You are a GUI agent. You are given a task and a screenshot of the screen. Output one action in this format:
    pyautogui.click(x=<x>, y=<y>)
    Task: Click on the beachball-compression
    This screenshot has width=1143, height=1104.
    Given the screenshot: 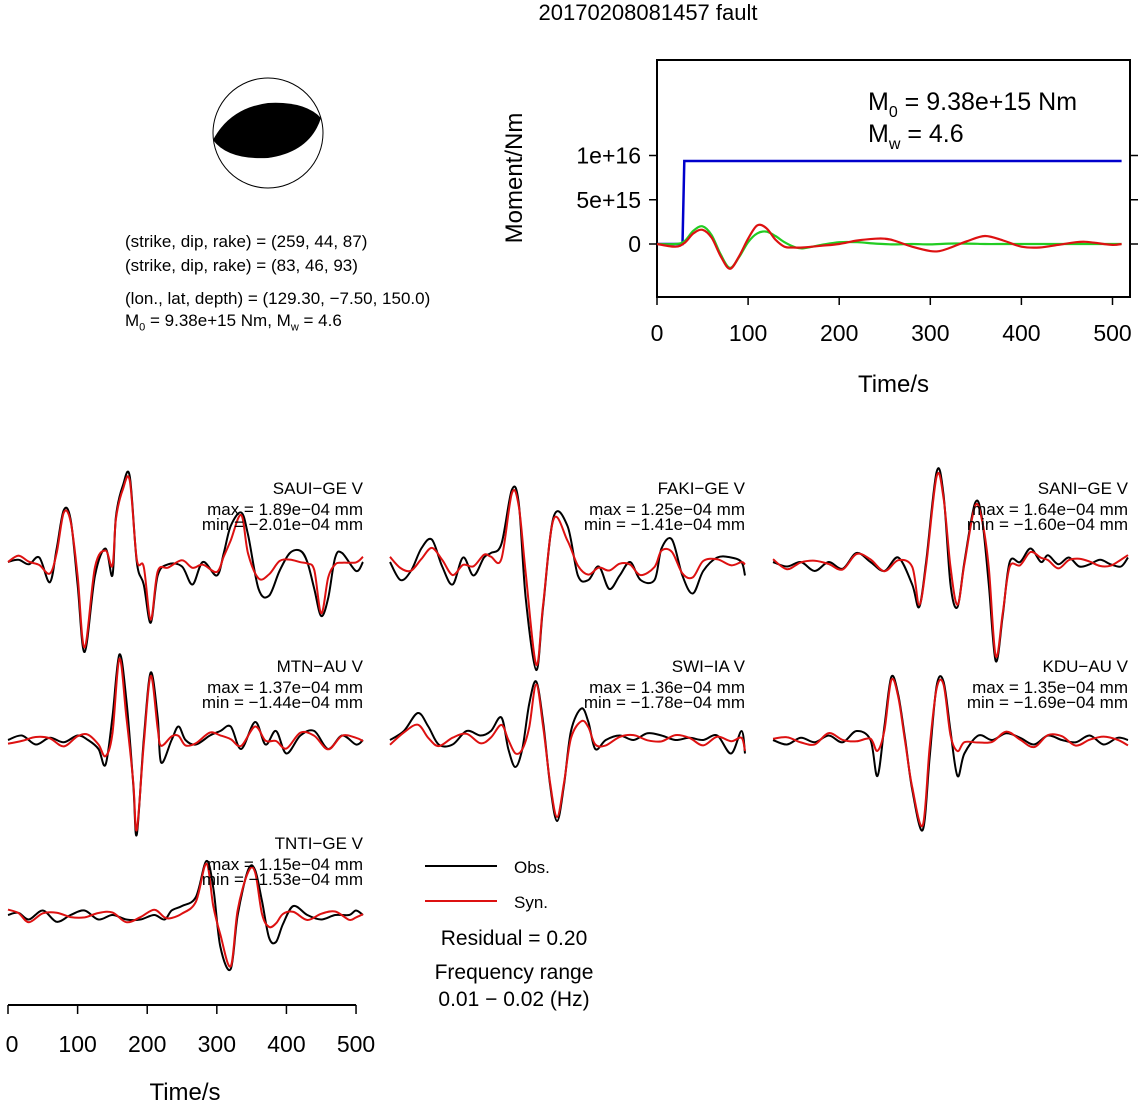 What is the action you would take?
    pyautogui.click(x=267, y=130)
    